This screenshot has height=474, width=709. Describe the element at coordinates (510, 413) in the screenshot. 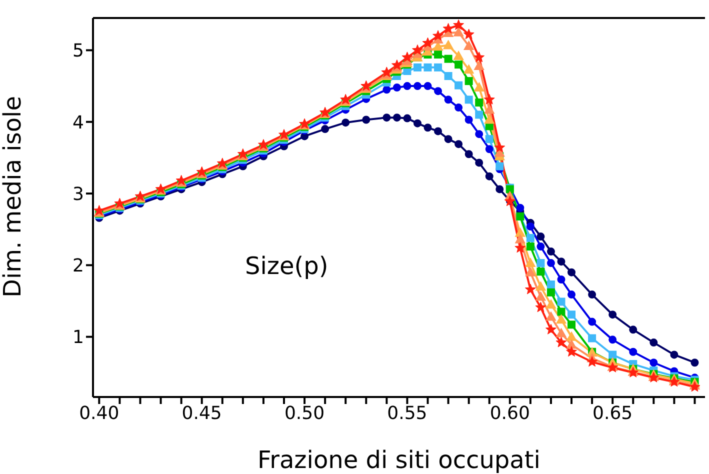

I see `x-tick-label: 0.60` at that location.